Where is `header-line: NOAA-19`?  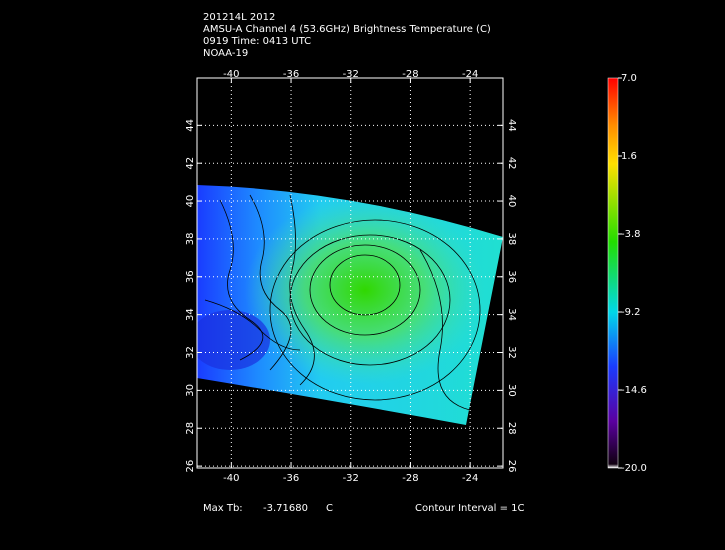
header-line: NOAA-19 is located at coordinates (225, 53).